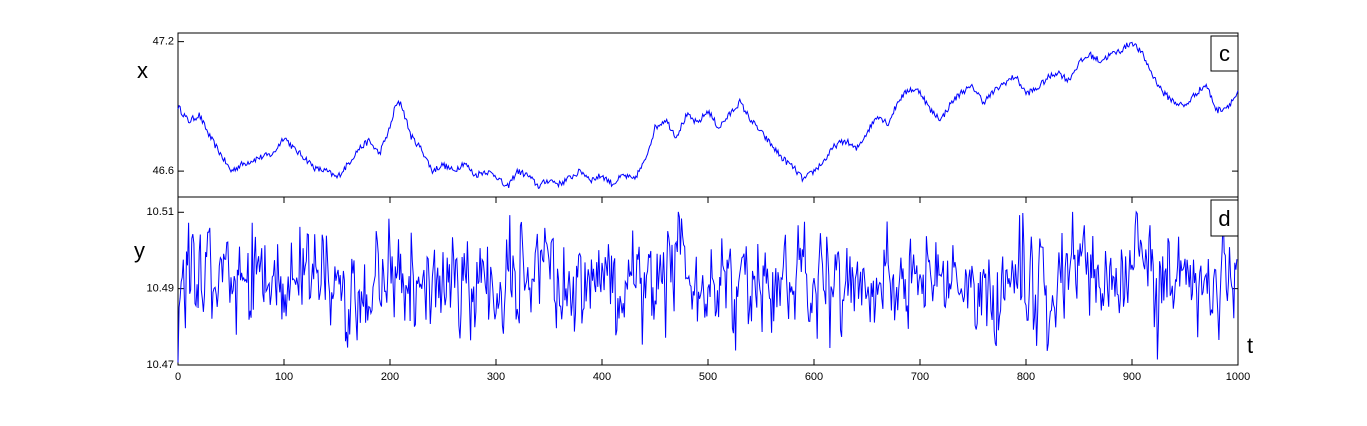 The height and width of the screenshot is (426, 1367). I want to click on panel-c-tag-box, so click(1224, 53).